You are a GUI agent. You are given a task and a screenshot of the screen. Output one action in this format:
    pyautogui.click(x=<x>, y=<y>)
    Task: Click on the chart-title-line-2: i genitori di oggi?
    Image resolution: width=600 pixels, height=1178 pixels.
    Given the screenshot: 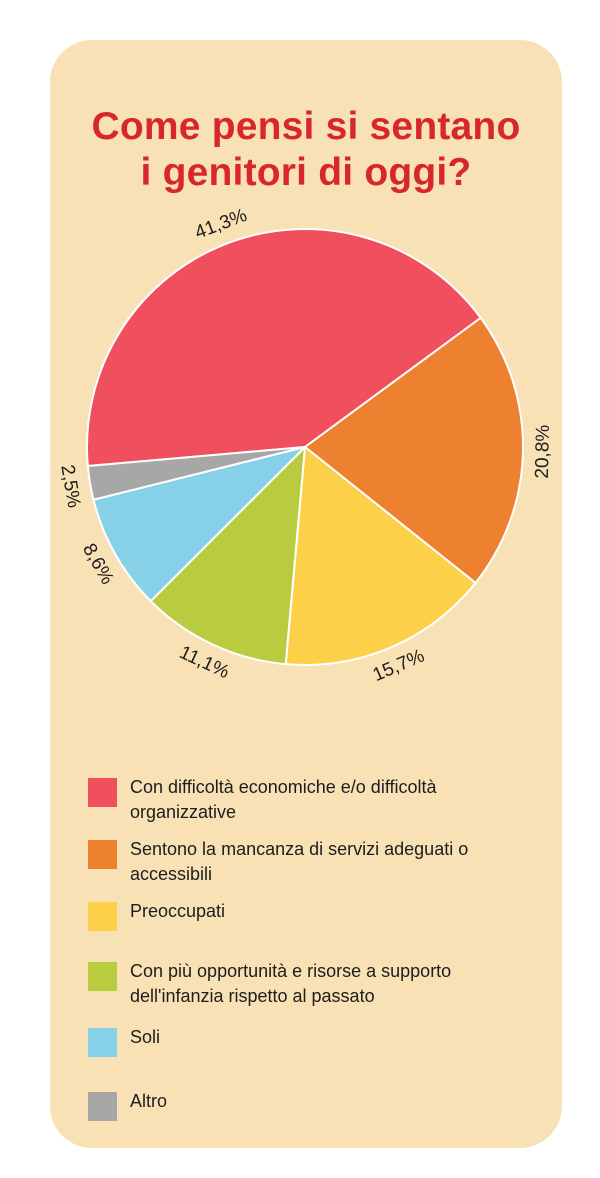 What is the action you would take?
    pyautogui.click(x=306, y=172)
    